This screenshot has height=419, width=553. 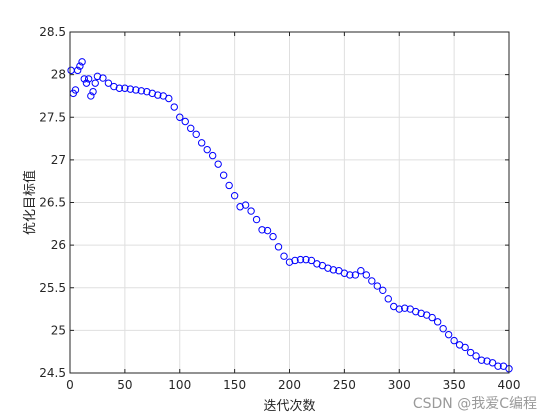 I want to click on y-tick-label: 26.5, so click(x=52, y=203).